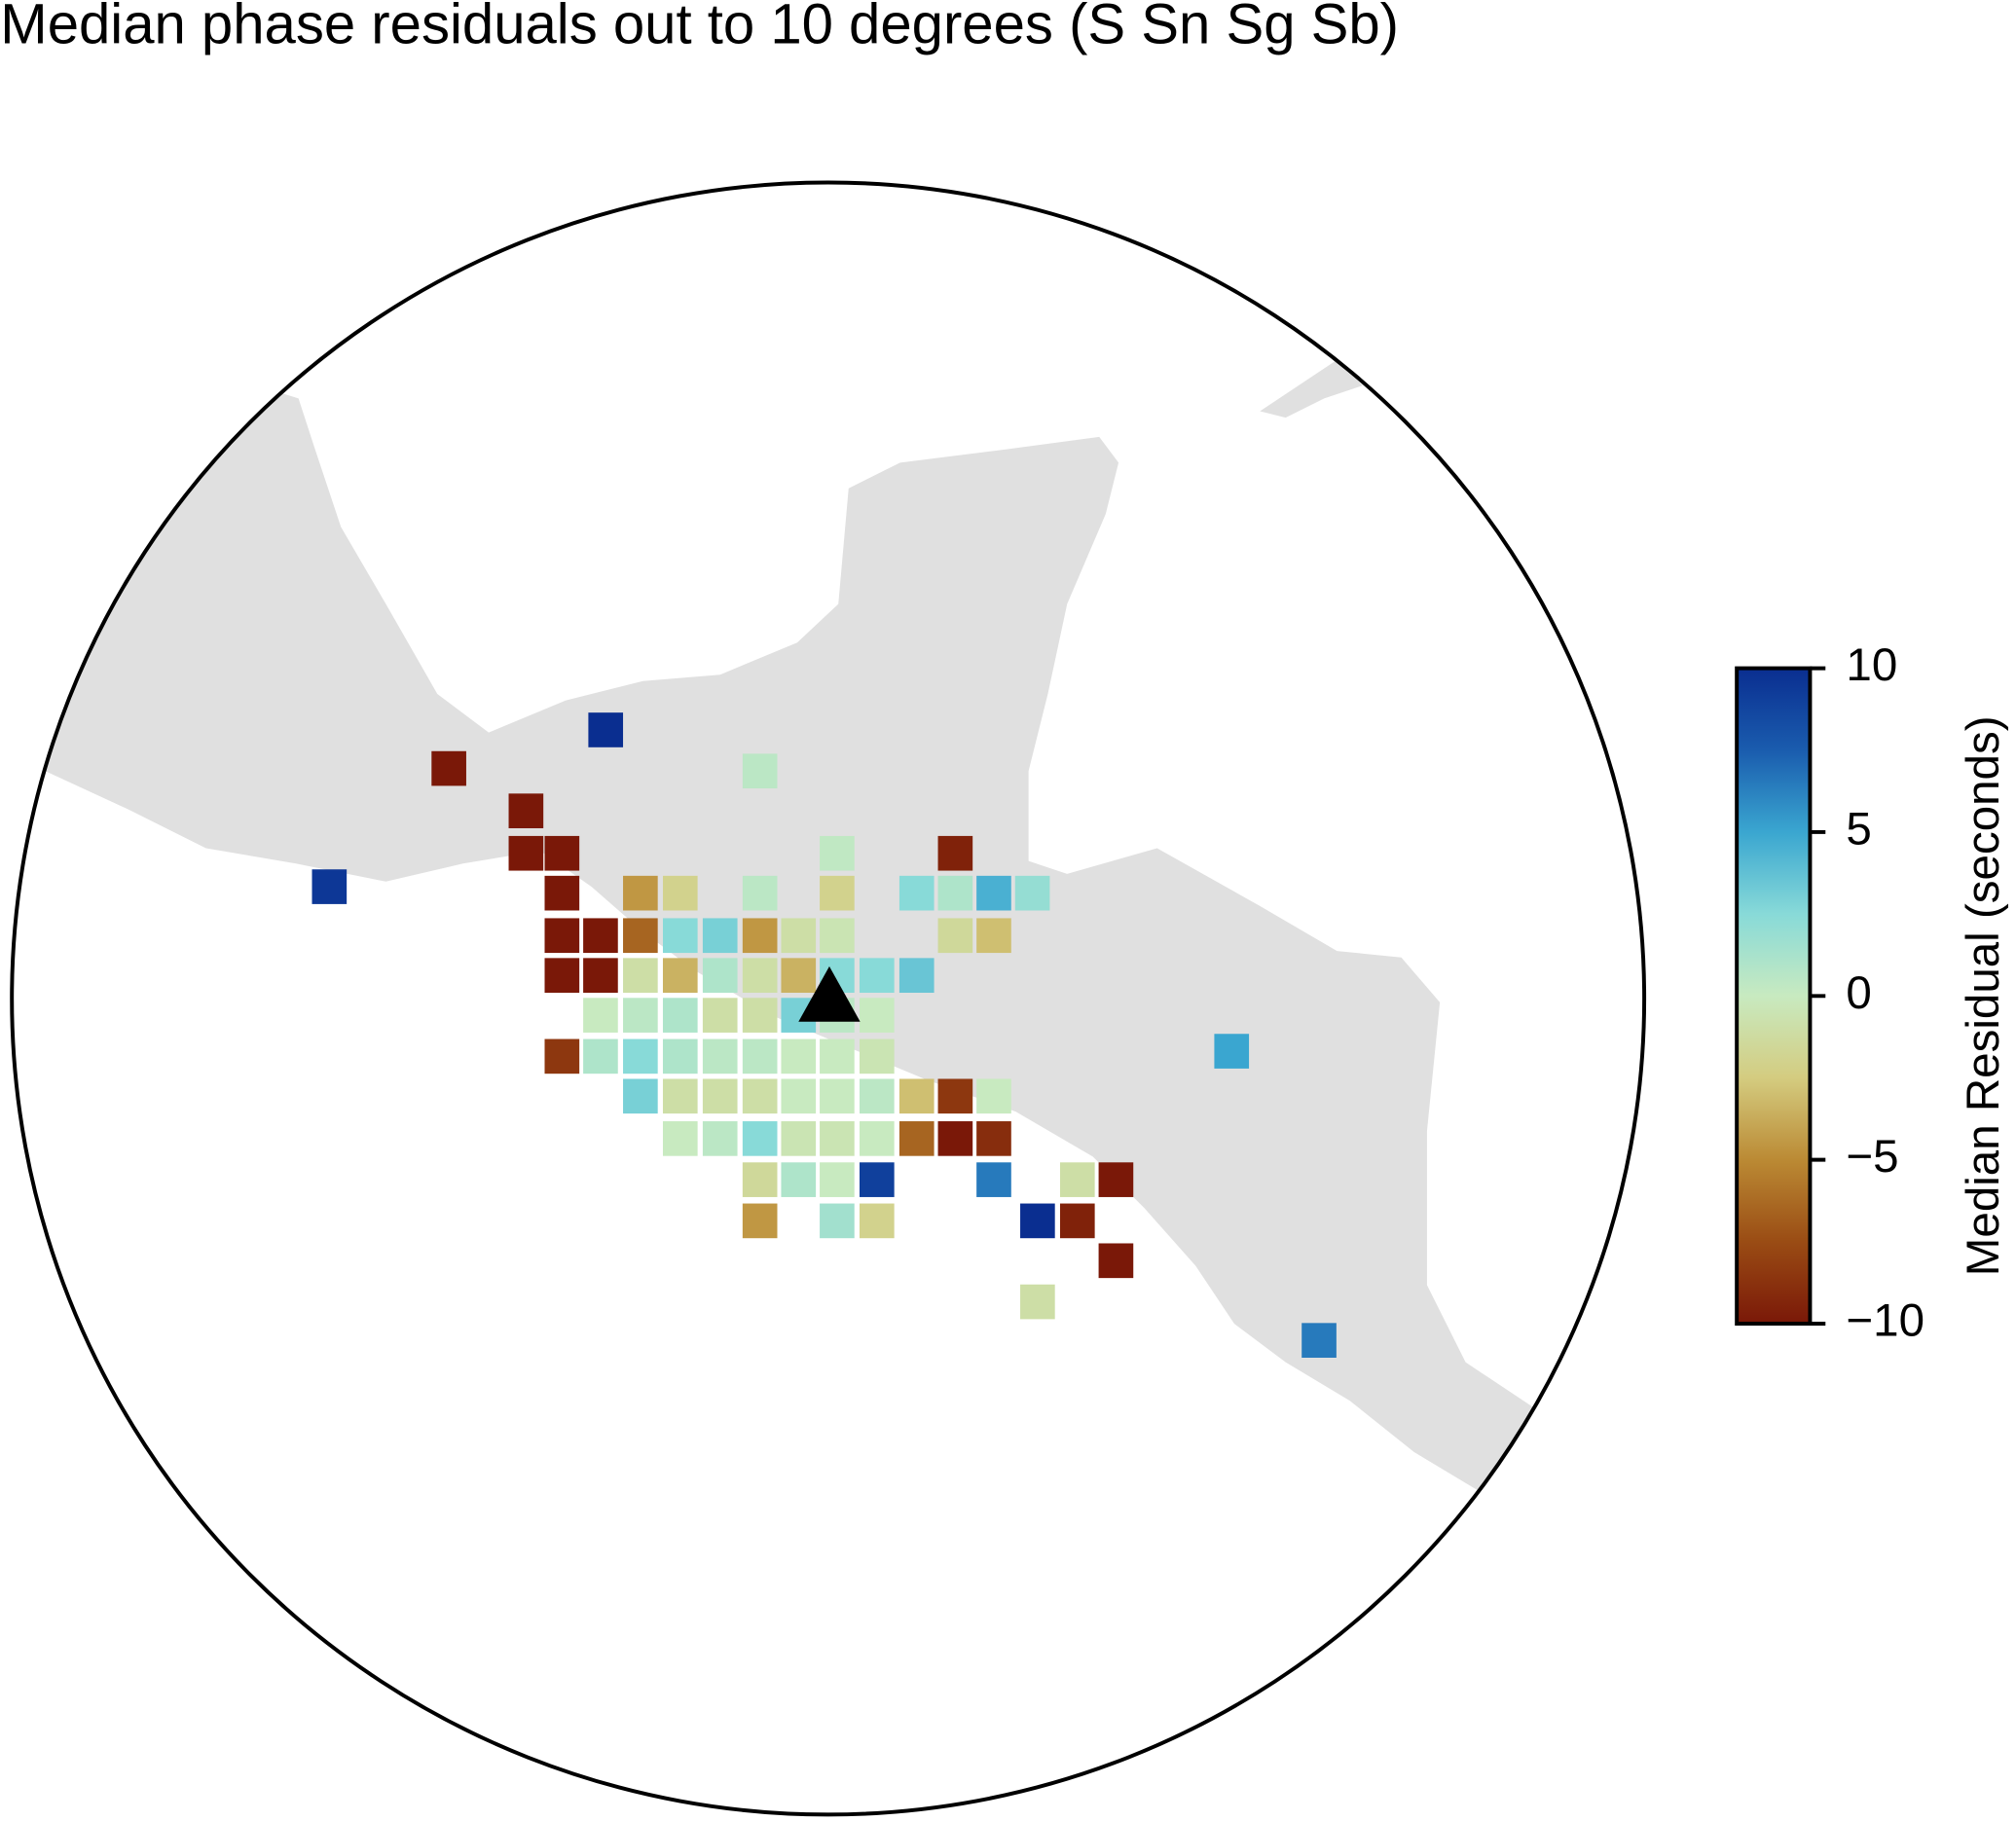  What do you see at coordinates (1872, 1157) in the screenshot?
I see `colorbar-tick-label: −5` at bounding box center [1872, 1157].